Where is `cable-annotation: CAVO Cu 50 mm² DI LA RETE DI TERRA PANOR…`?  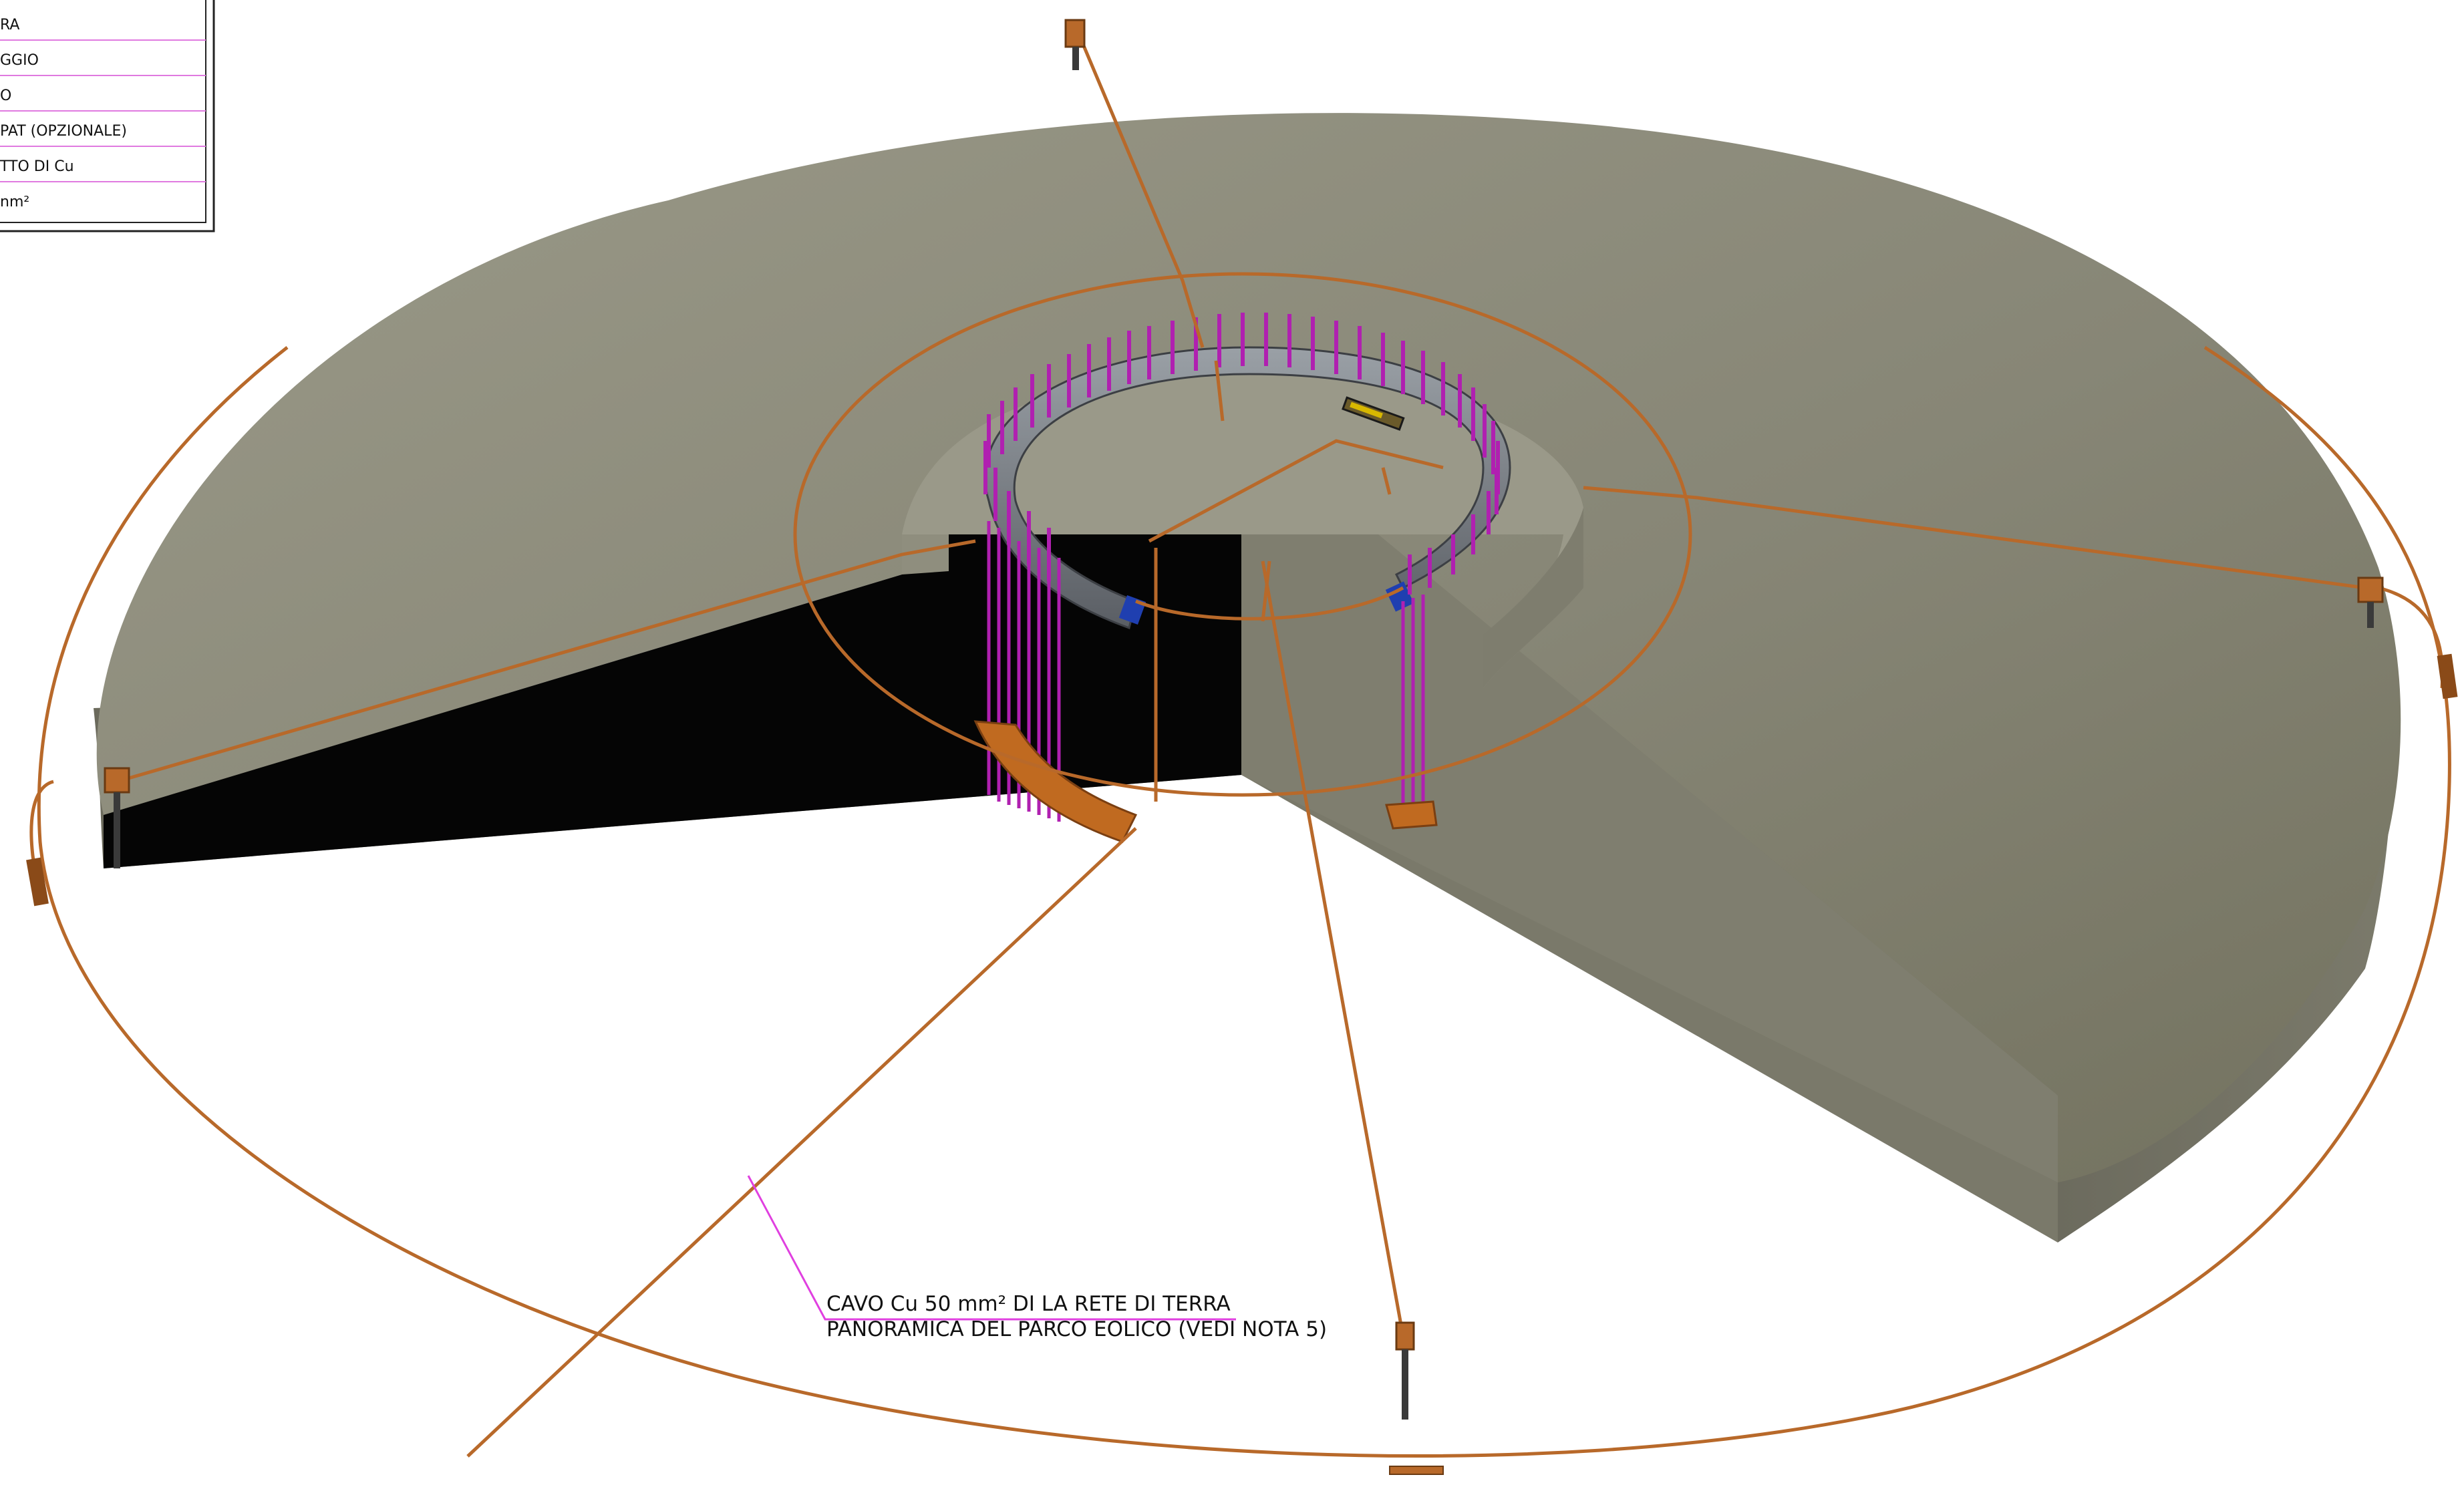
cable-annotation: CAVO Cu 50 mm² DI LA RETE DI TERRA PANOR… is located at coordinates (1037, 1258).